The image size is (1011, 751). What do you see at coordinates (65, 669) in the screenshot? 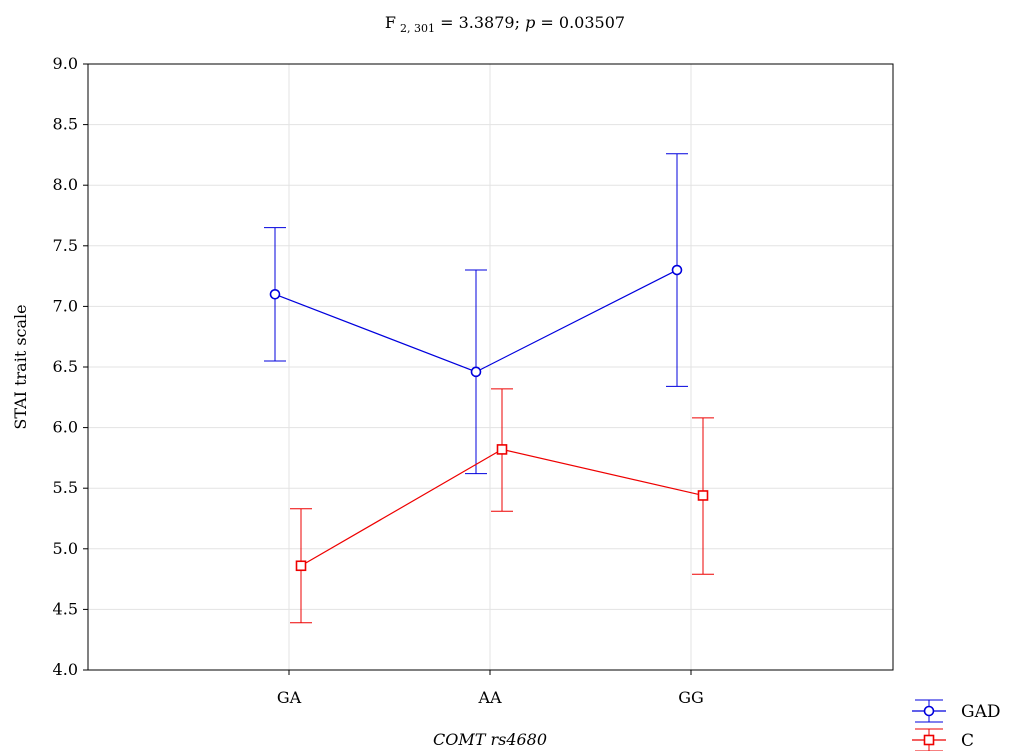
I see `y-tick-label: 4.0` at bounding box center [65, 669].